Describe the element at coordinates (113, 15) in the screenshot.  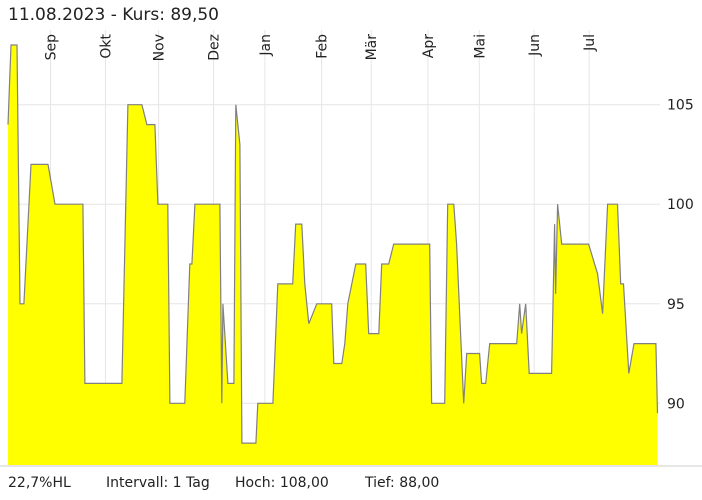
I see `chart-title: 11.08.2023 - Kurs: 89,50` at that location.